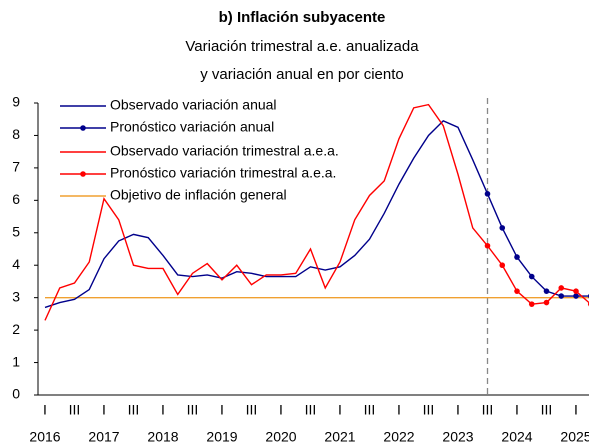 Image resolution: width=589 pixels, height=446 pixels. What do you see at coordinates (537, 245) in the screenshot?
I see `series-line` at bounding box center [537, 245].